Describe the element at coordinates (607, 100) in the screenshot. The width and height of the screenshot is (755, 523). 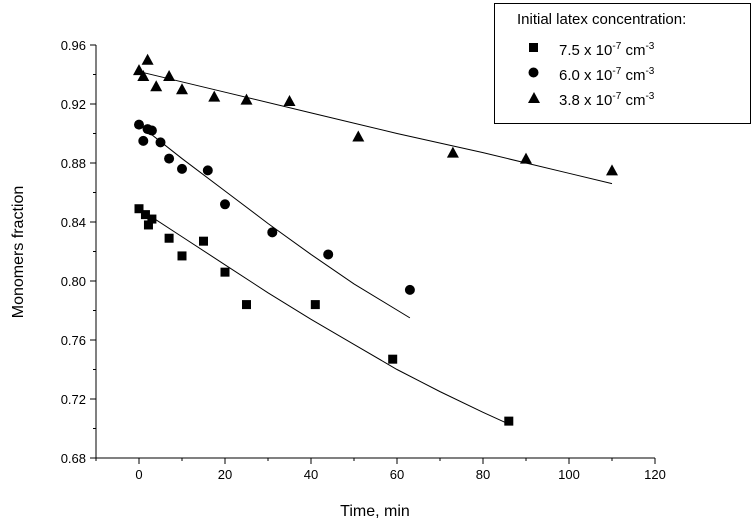
I see `legend-label: 3.8 x 10-7 cm-3` at that location.